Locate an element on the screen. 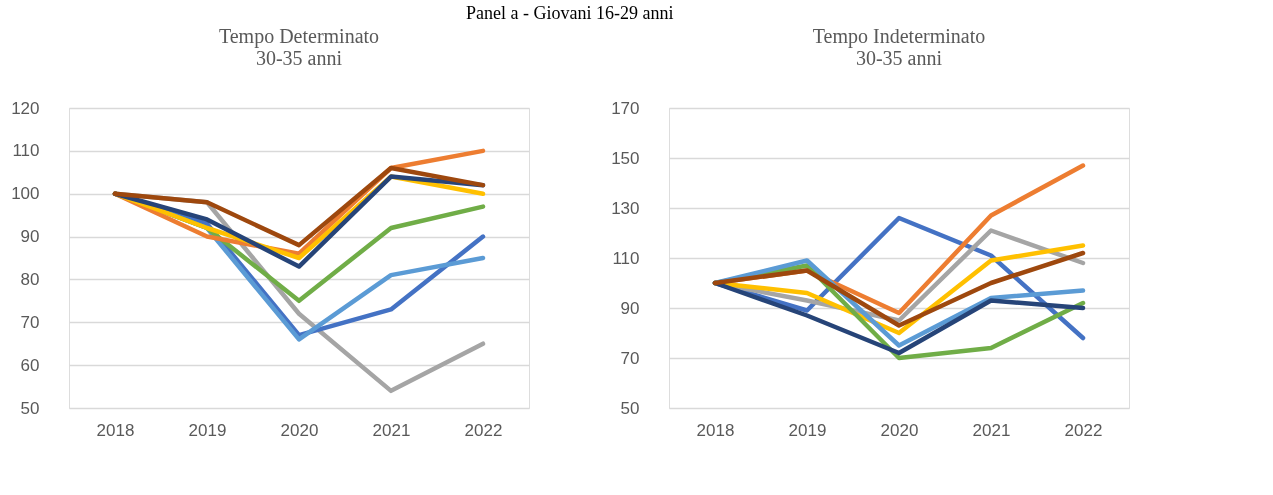 Image resolution: width=1273 pixels, height=495 pixels. chart-title: Tempo Indeterminato 30-35 anni is located at coordinates (899, 47).